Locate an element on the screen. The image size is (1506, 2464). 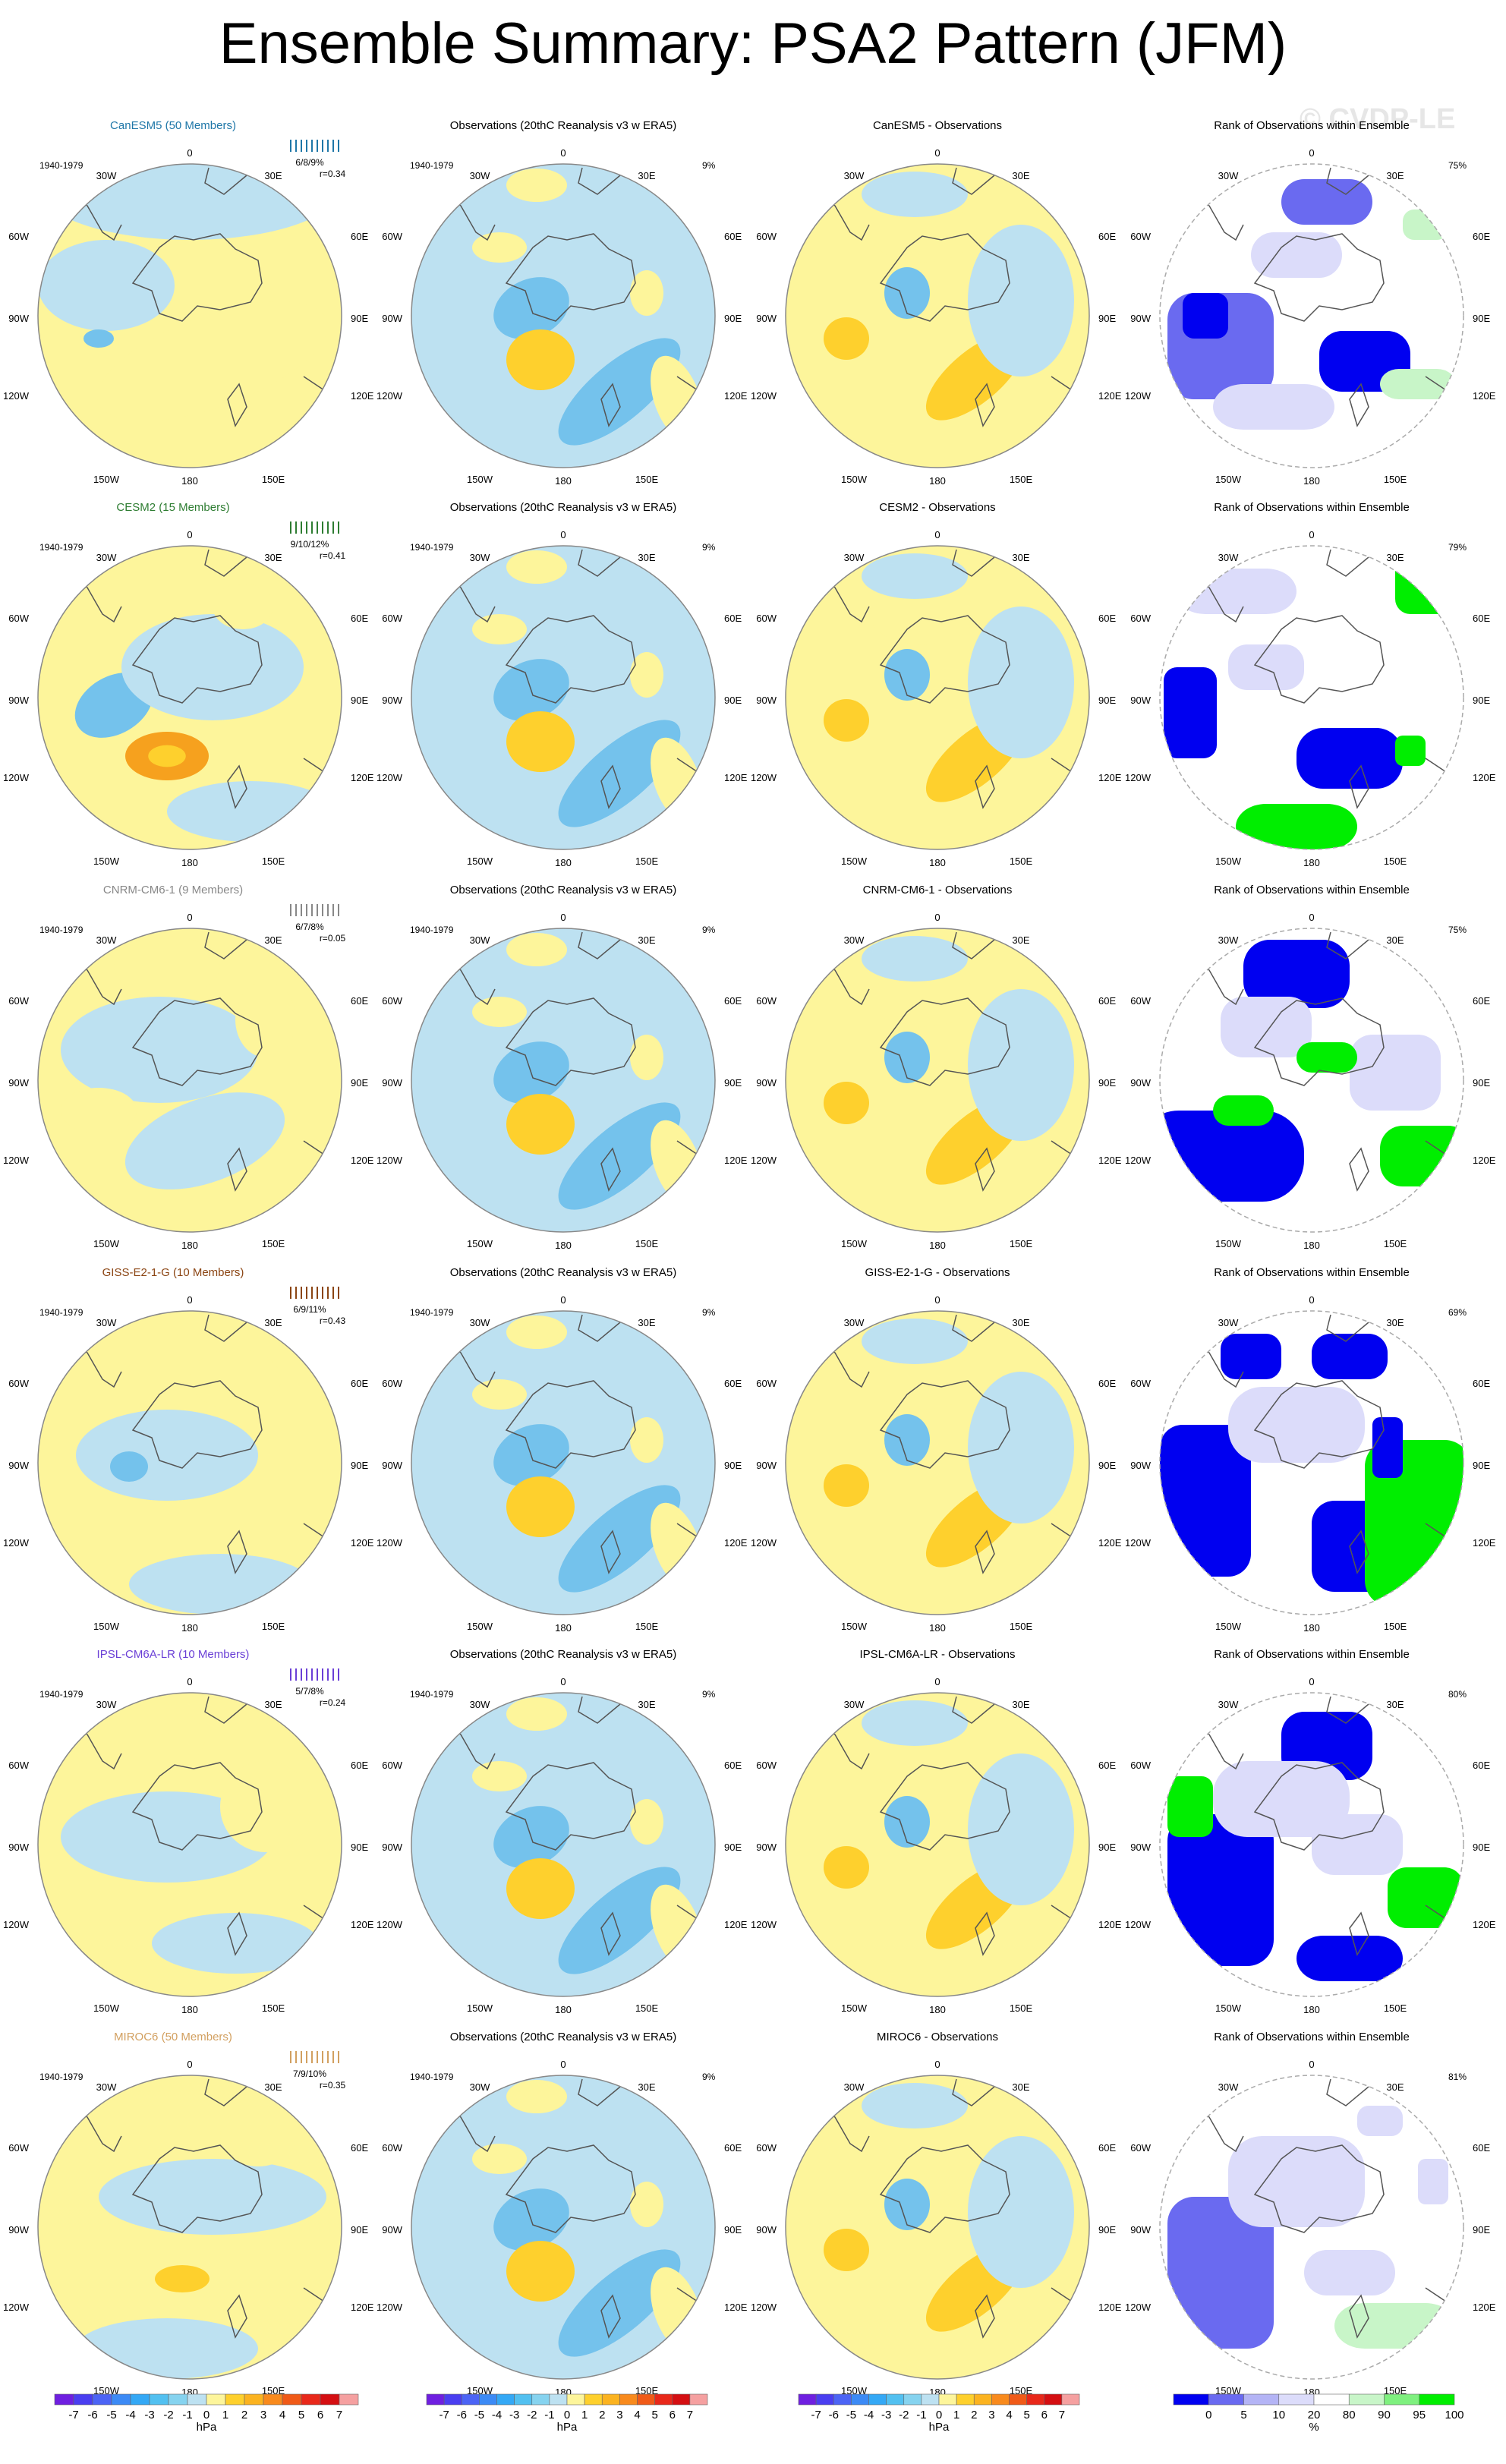
model-title: IPSL-CM6A-LR (10 Members) is located at coordinates (173, 1654).